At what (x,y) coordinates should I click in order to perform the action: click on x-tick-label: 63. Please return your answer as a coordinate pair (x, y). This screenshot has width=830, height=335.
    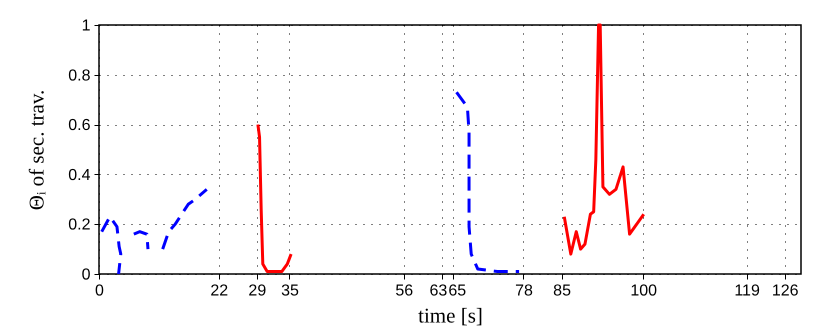
    Looking at the image, I should click on (438, 291).